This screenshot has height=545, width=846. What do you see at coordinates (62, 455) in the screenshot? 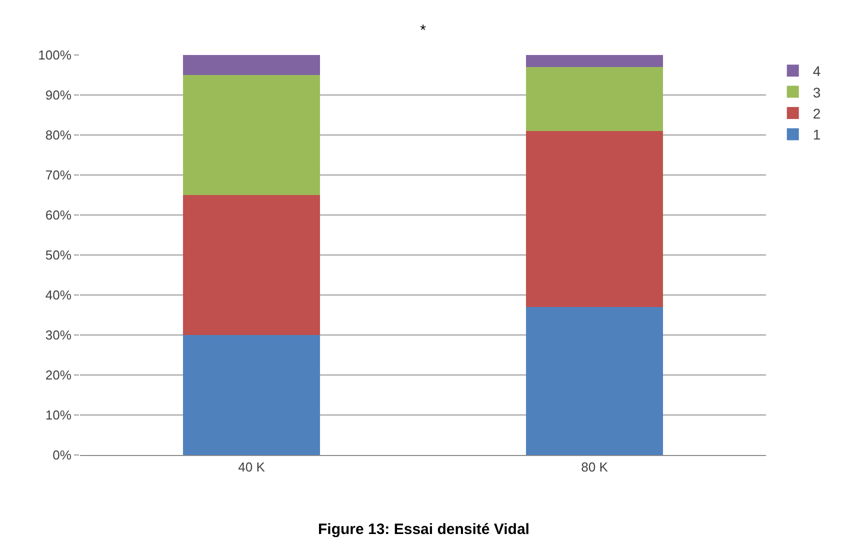
I see `y-tick-label: 0%` at bounding box center [62, 455].